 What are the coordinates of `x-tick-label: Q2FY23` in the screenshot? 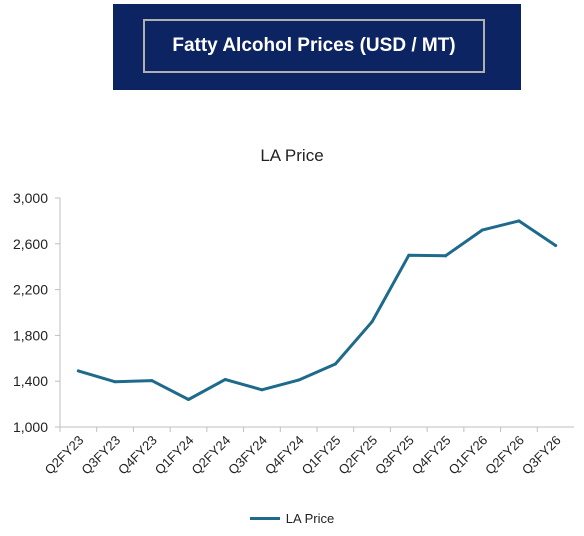 It's located at (64, 455).